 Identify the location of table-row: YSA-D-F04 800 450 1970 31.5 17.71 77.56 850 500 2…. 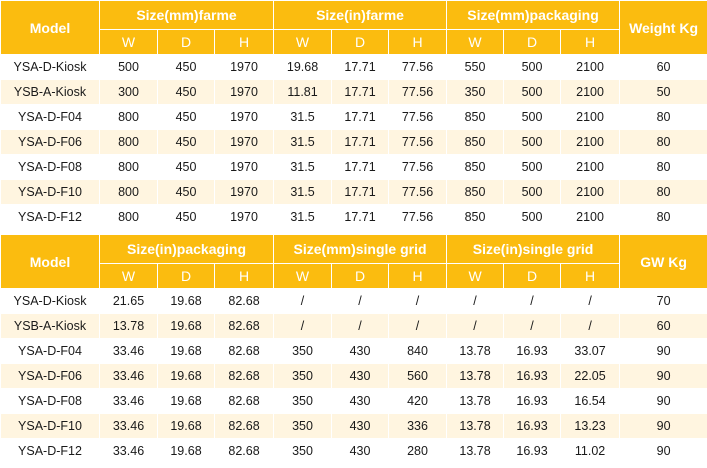
(353, 117).